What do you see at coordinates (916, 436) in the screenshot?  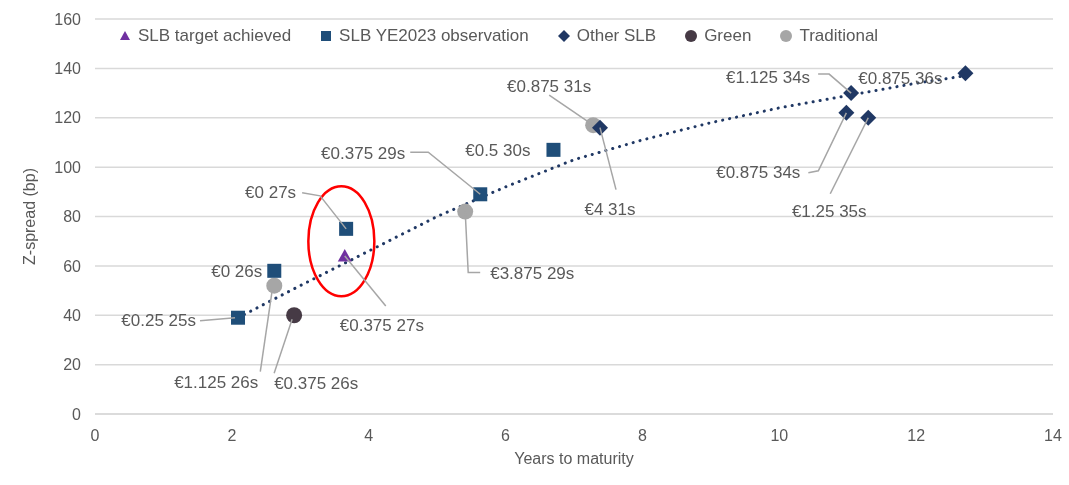 I see `x-tick-label: 12` at bounding box center [916, 436].